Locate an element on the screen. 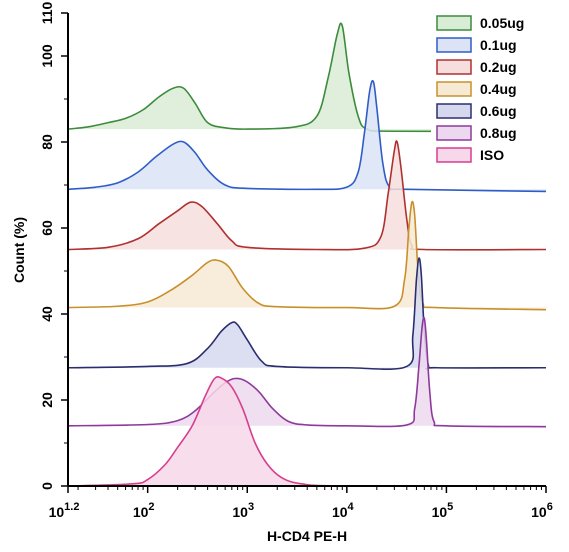 The height and width of the screenshot is (552, 569). legend-label: ISO is located at coordinates (492, 155).